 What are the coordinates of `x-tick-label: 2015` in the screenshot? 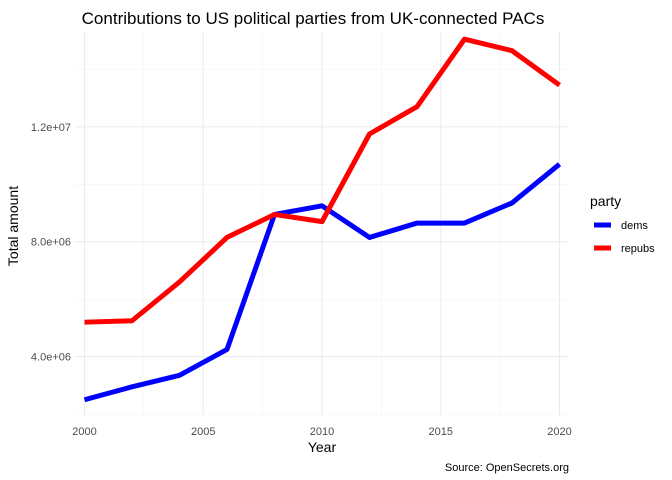 It's located at (441, 432).